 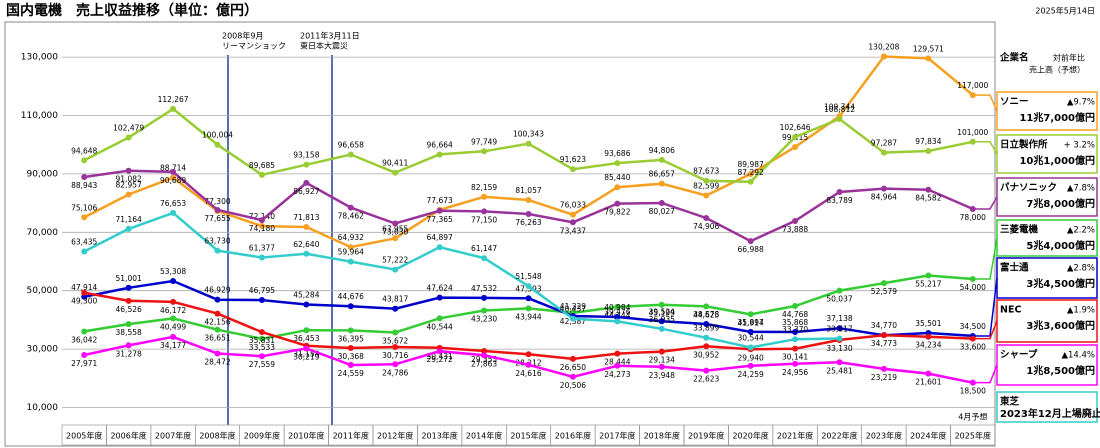 I want to click on data-label: 72,140, so click(x=262, y=216).